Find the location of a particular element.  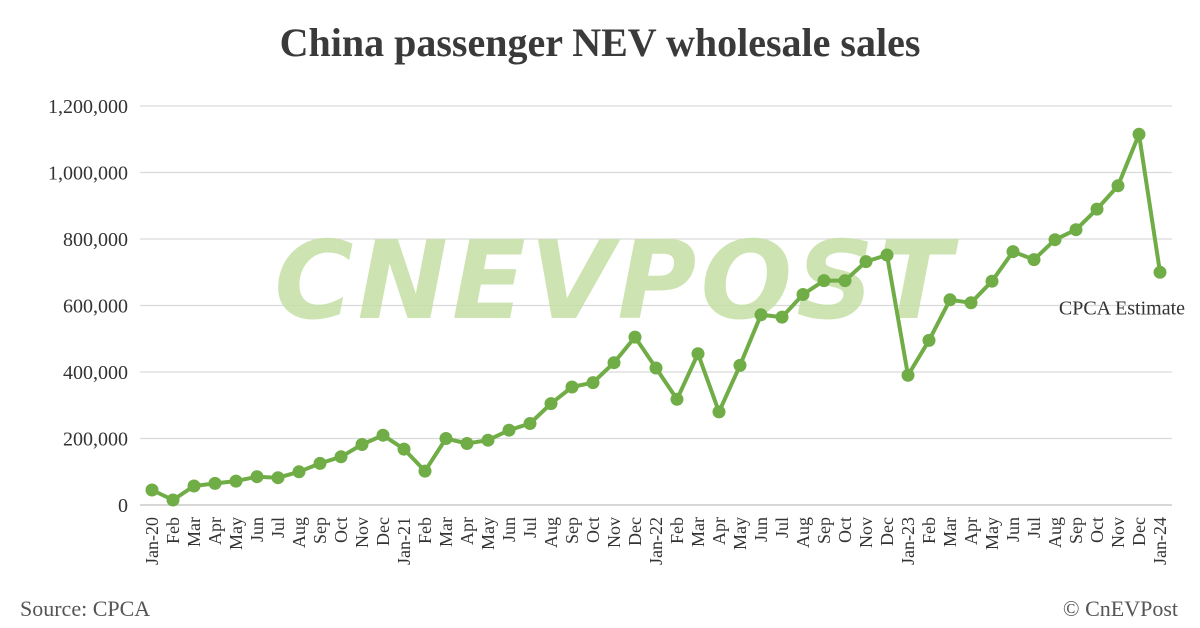

x-tick-label: Jan-22 is located at coordinates (656, 541).